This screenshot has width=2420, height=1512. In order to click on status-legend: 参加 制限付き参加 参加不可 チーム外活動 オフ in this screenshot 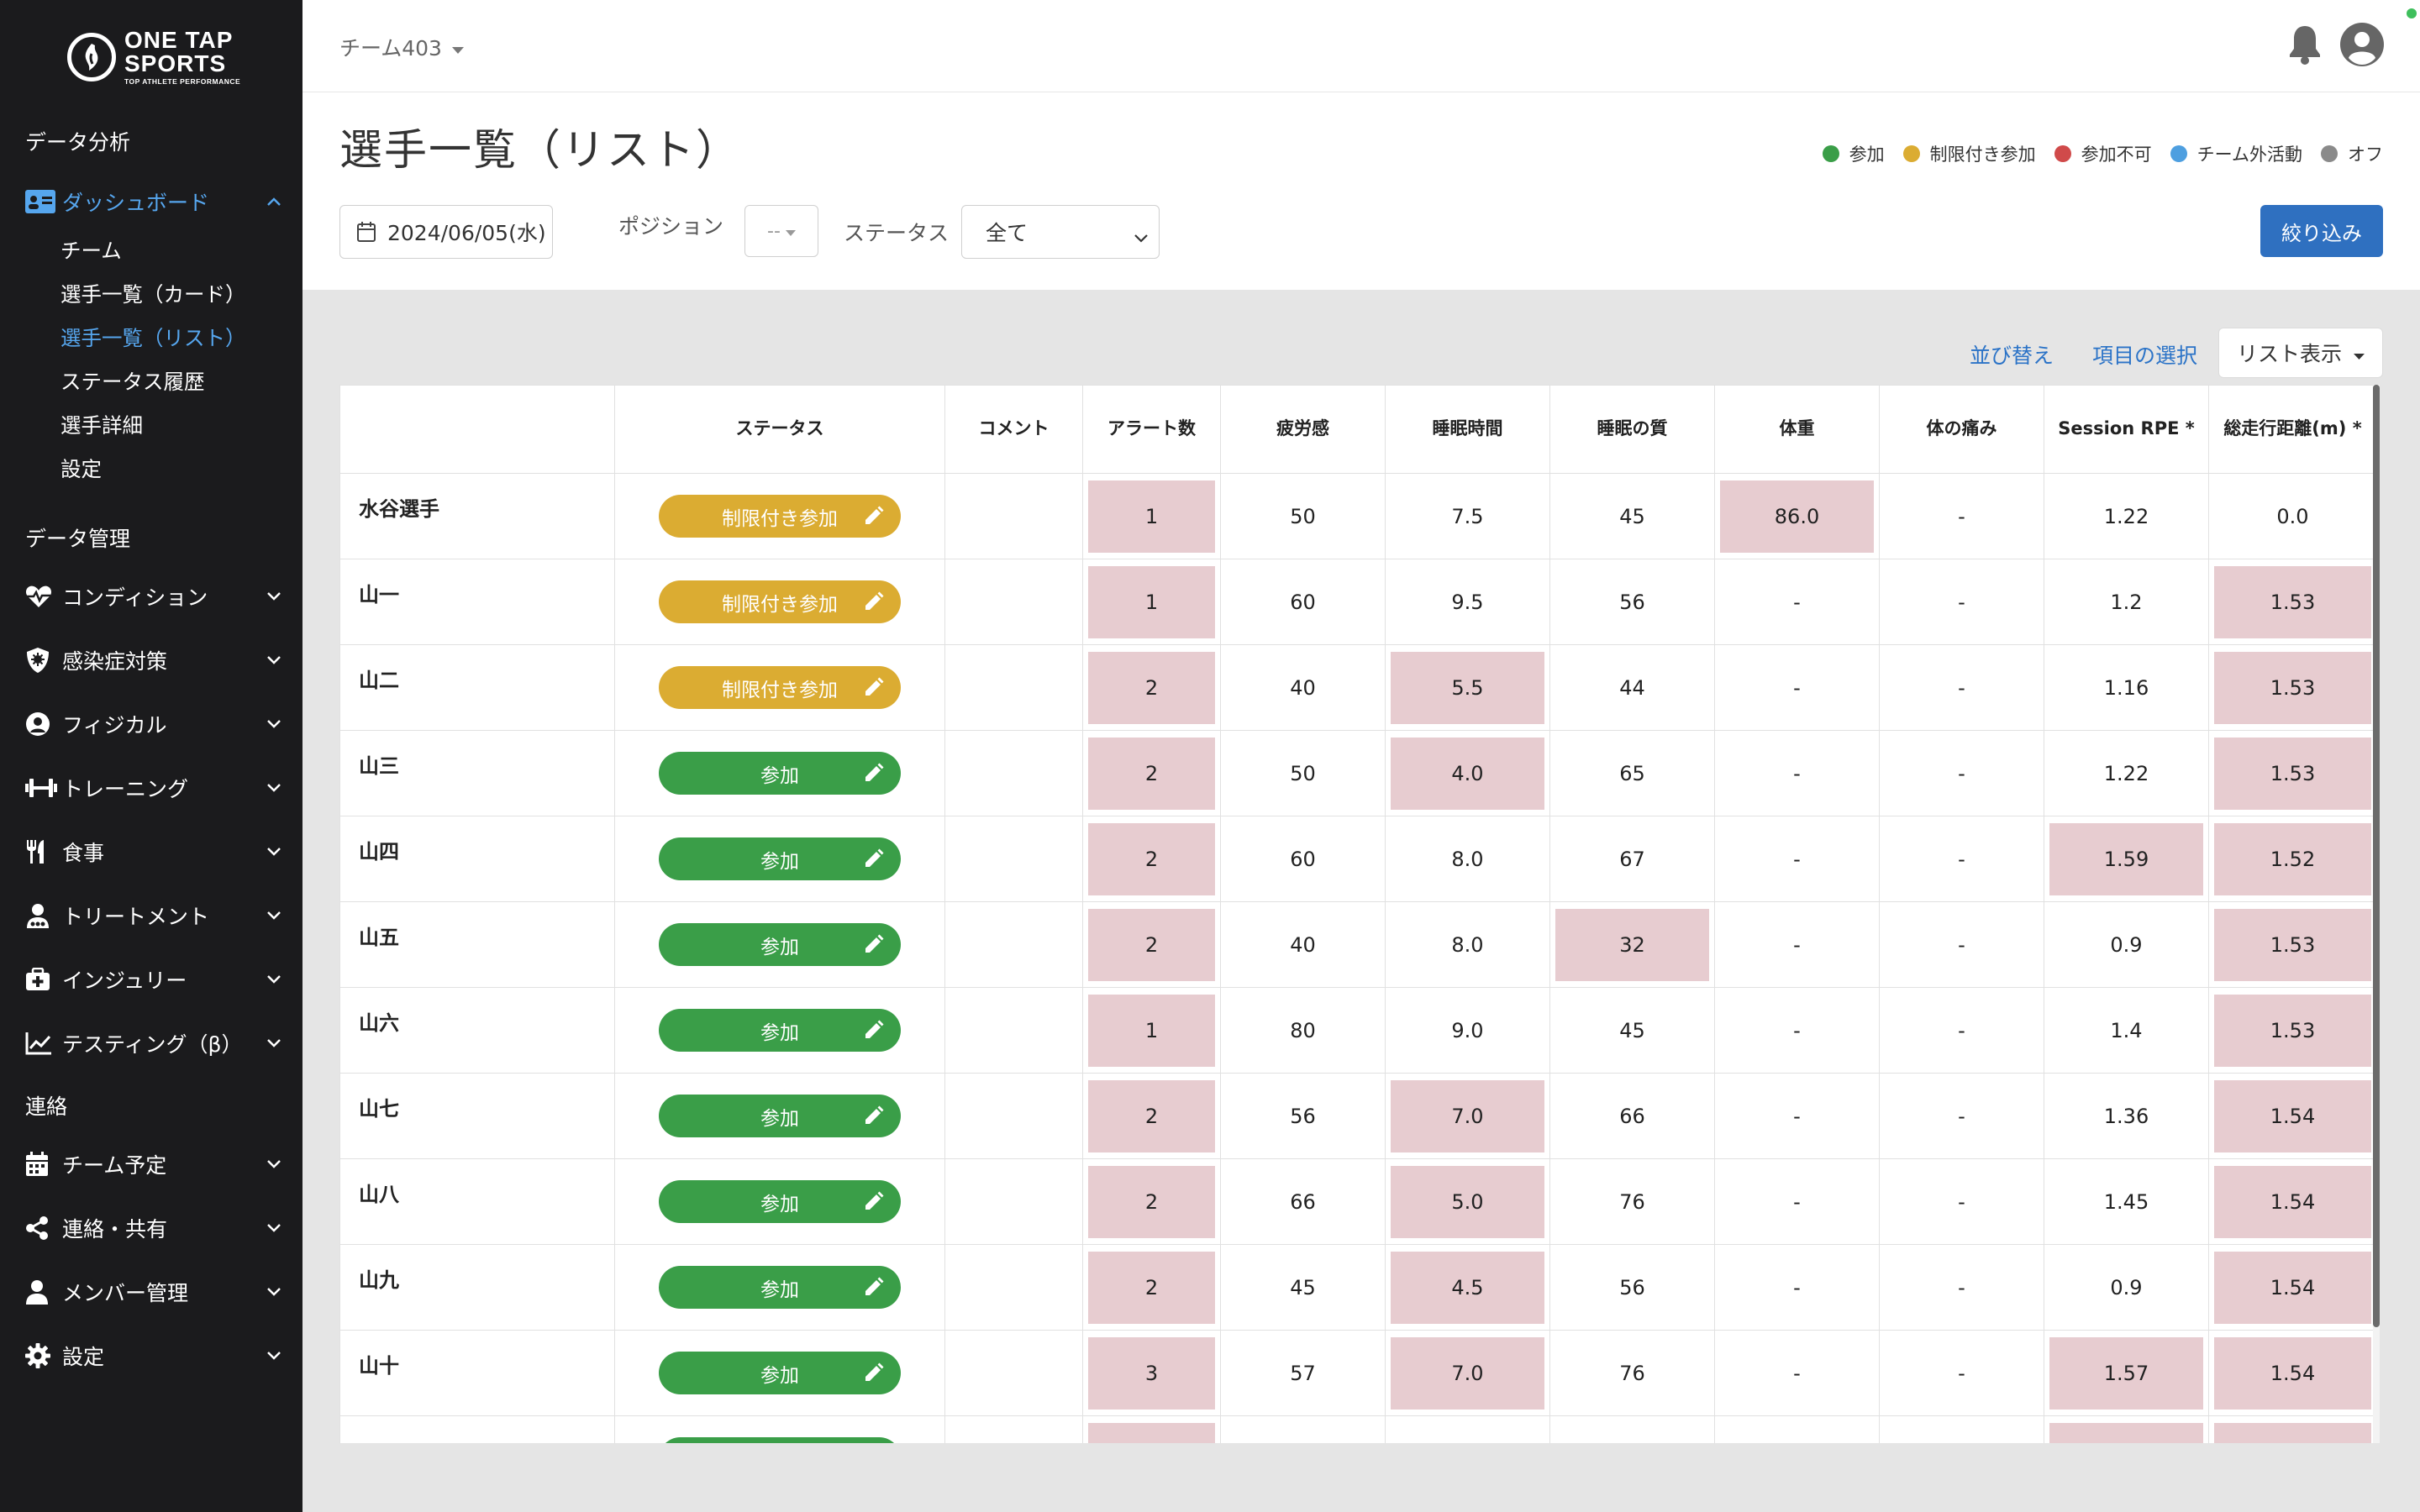, I will do `click(2093, 153)`.